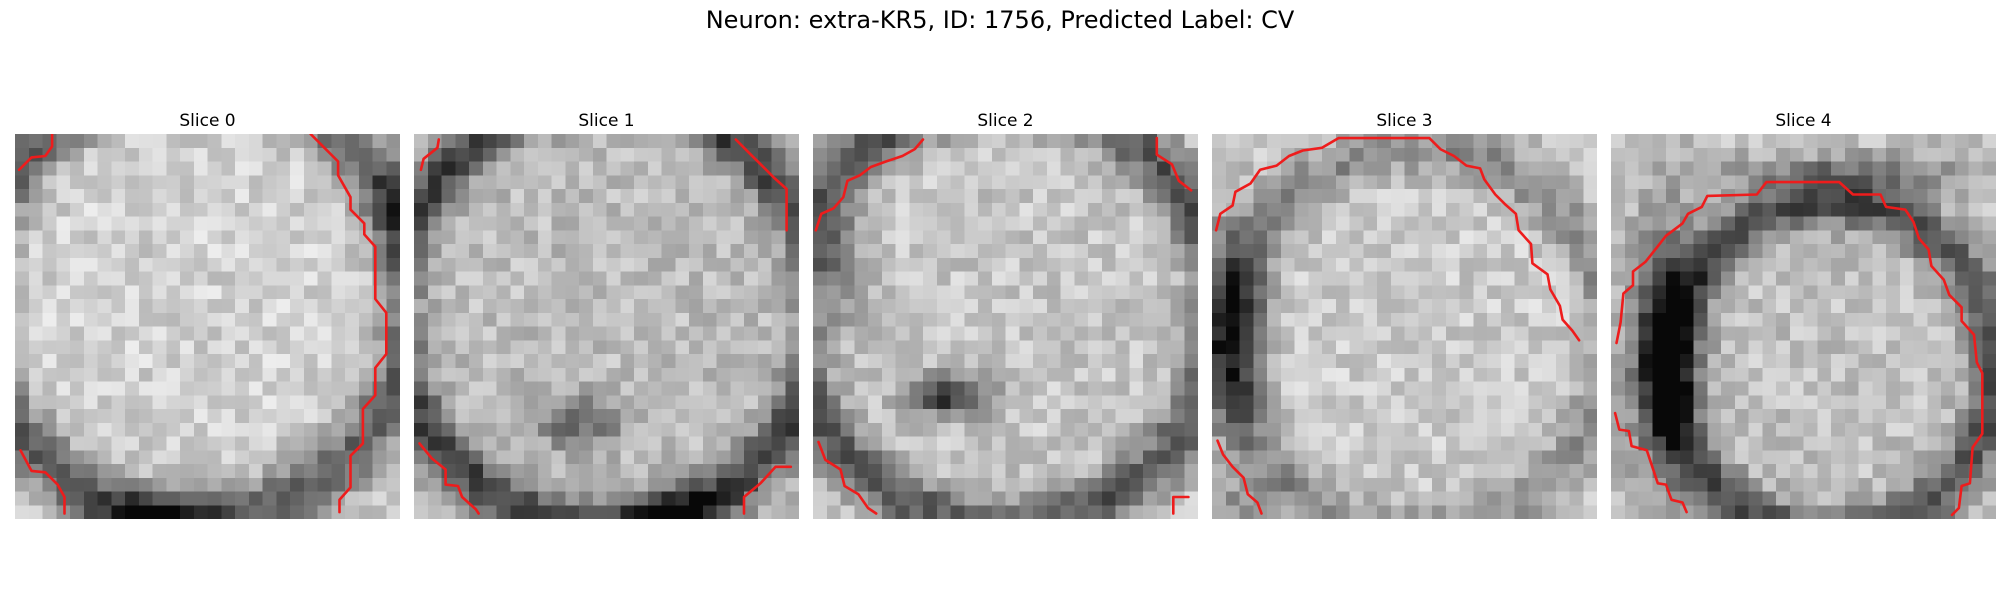  I want to click on slice-panel-3: Slice 3, so click(1404, 313).